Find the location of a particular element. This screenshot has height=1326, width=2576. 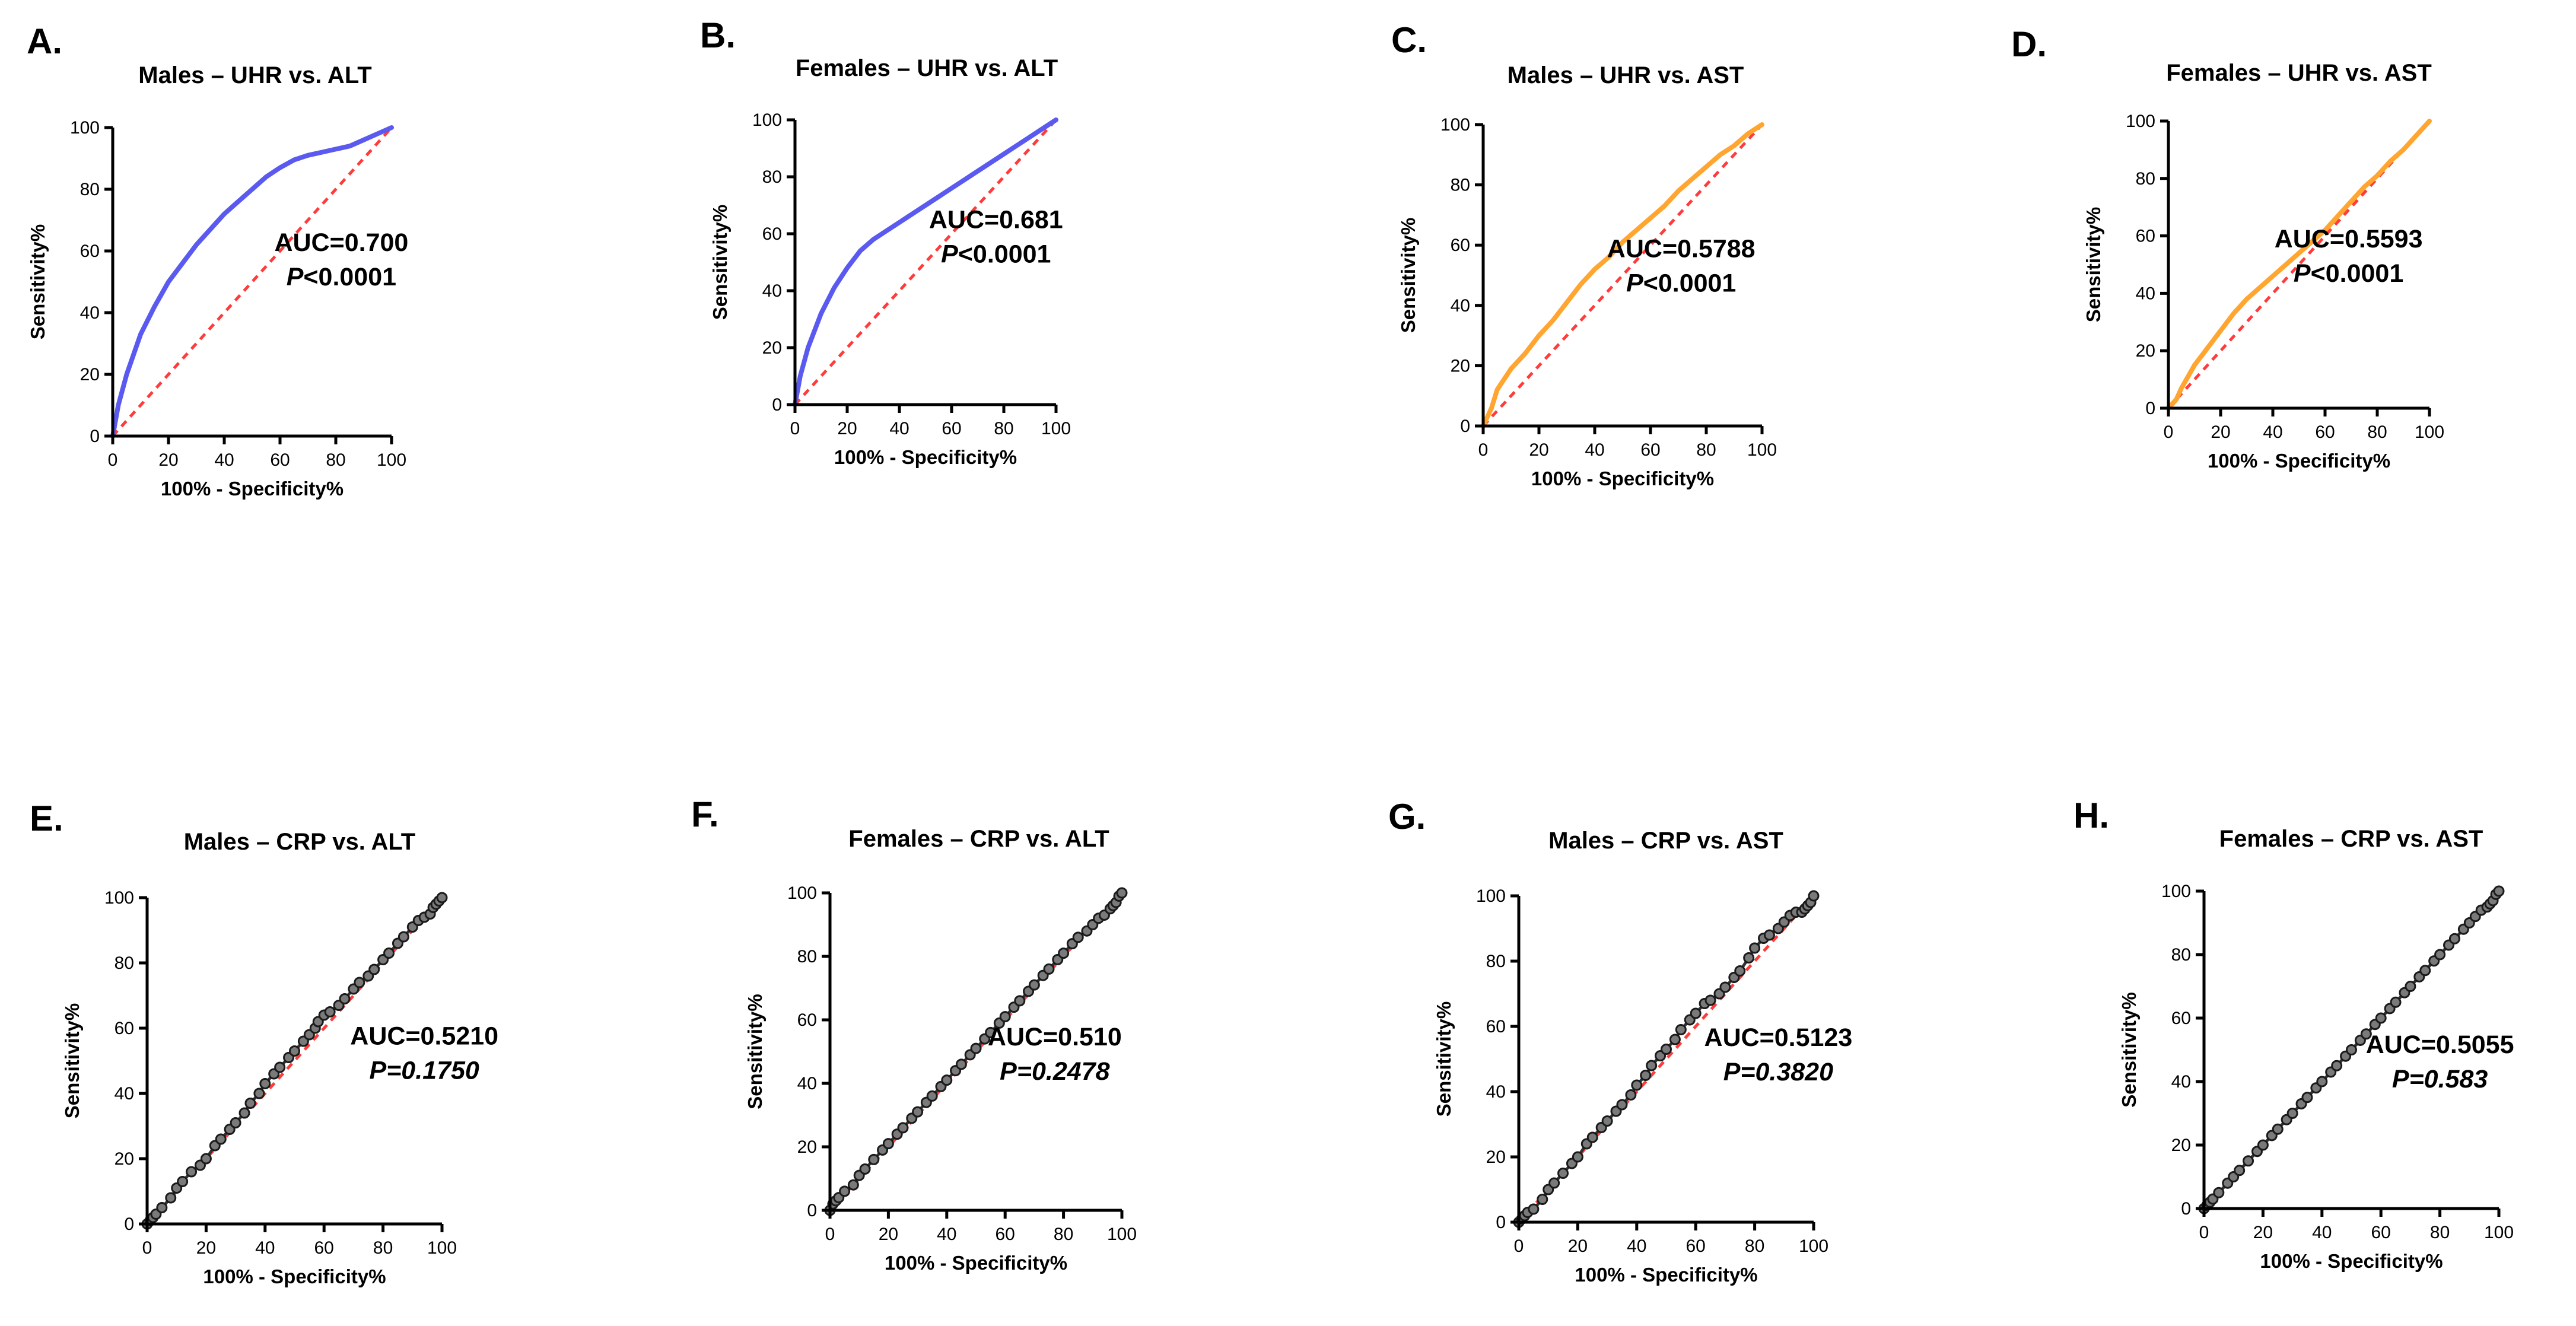

auc-annotation: AUC=0.510 is located at coordinates (1055, 1037).